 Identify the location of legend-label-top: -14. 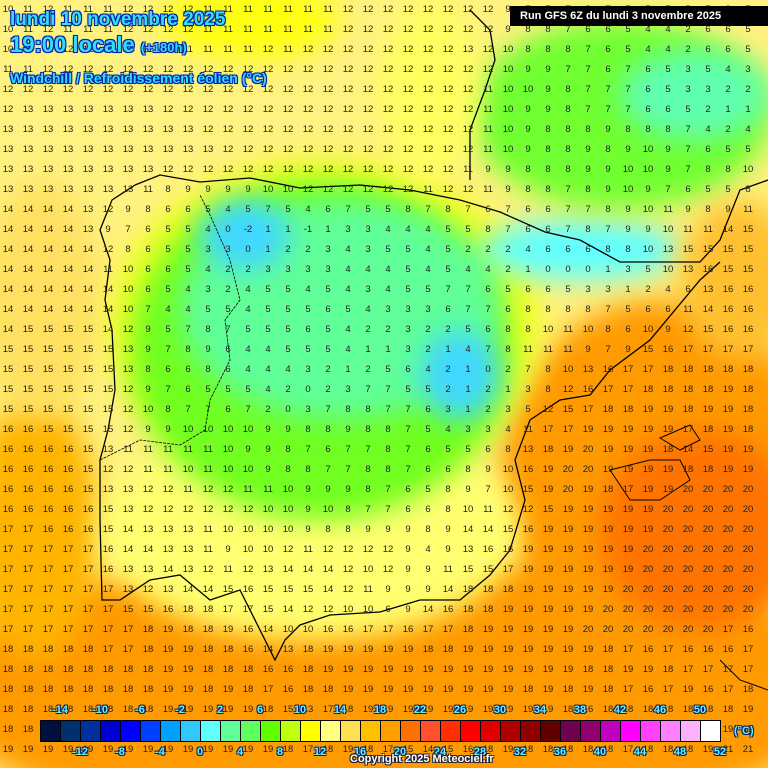
(60, 710).